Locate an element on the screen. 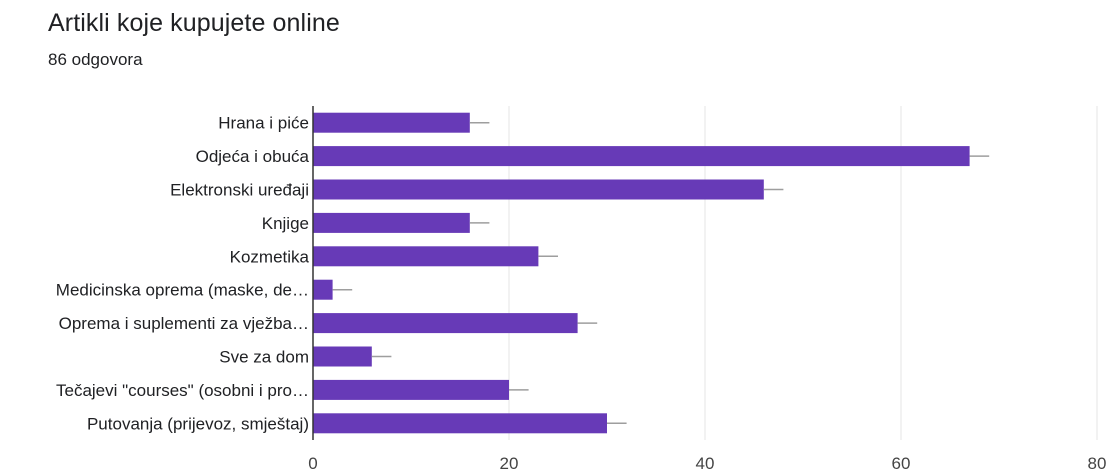 This screenshot has height=475, width=1110. response-count: 86 odgovora is located at coordinates (95, 59).